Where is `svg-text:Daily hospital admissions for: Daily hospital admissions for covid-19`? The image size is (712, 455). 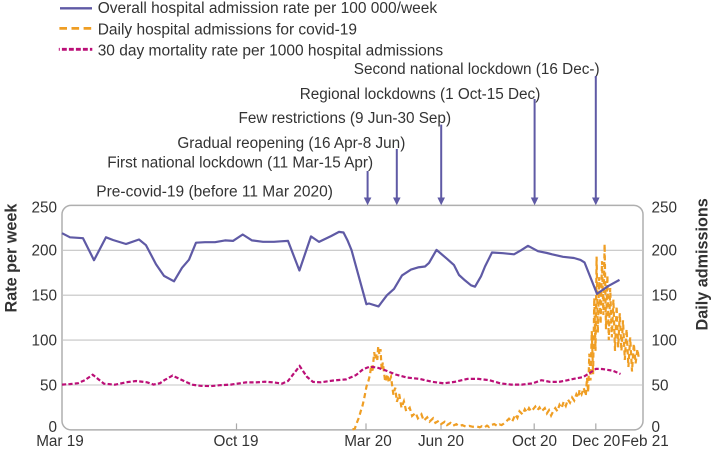 svg-text:Daily hospital admissions for: Daily hospital admissions for covid-19 is located at coordinates (227, 29).